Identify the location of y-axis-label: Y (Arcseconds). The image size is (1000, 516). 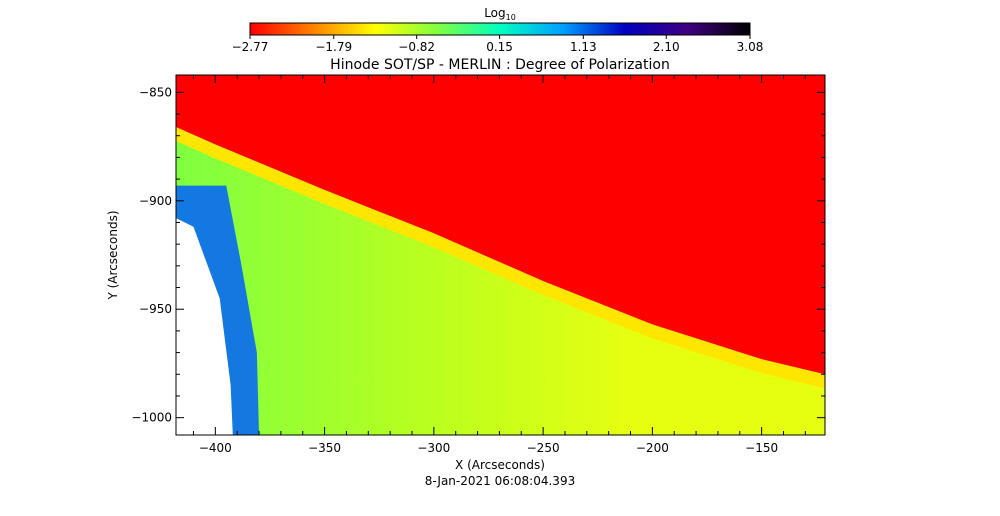
(113, 255).